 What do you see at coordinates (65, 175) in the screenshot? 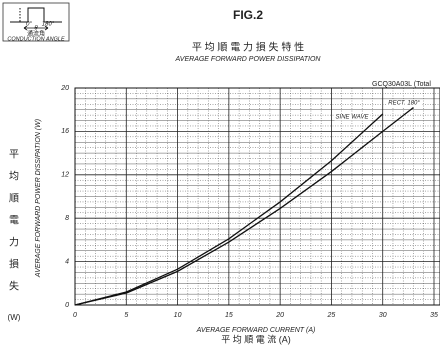
I see `y-tick-label: 12` at bounding box center [65, 175].